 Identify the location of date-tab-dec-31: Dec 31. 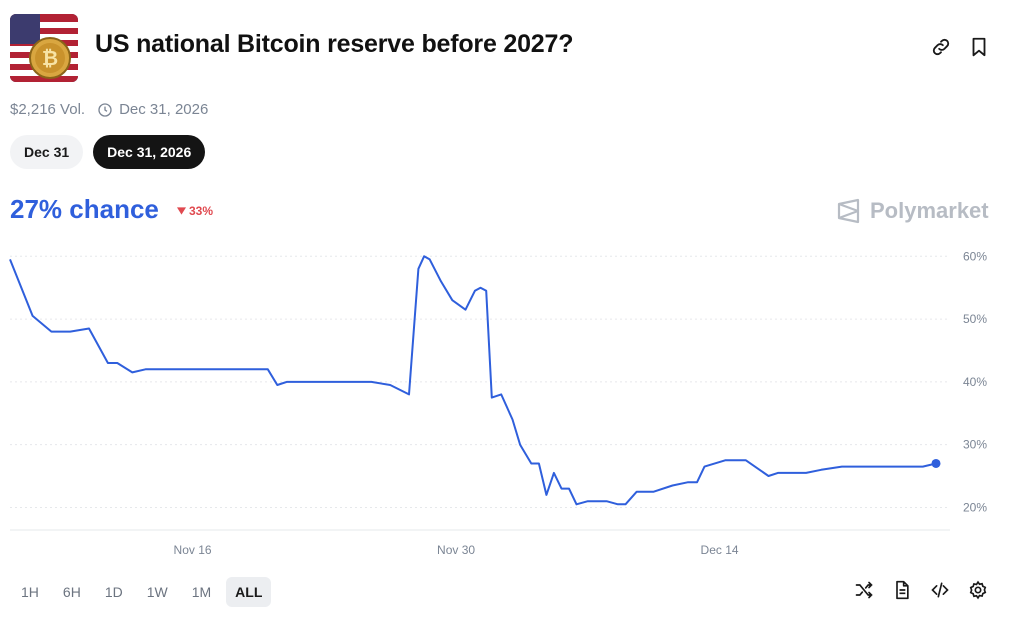
(47, 152).